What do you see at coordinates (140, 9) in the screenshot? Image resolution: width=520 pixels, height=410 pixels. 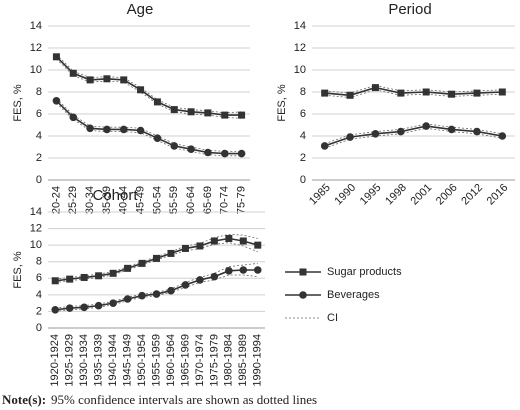 I see `panel-title: Age` at bounding box center [140, 9].